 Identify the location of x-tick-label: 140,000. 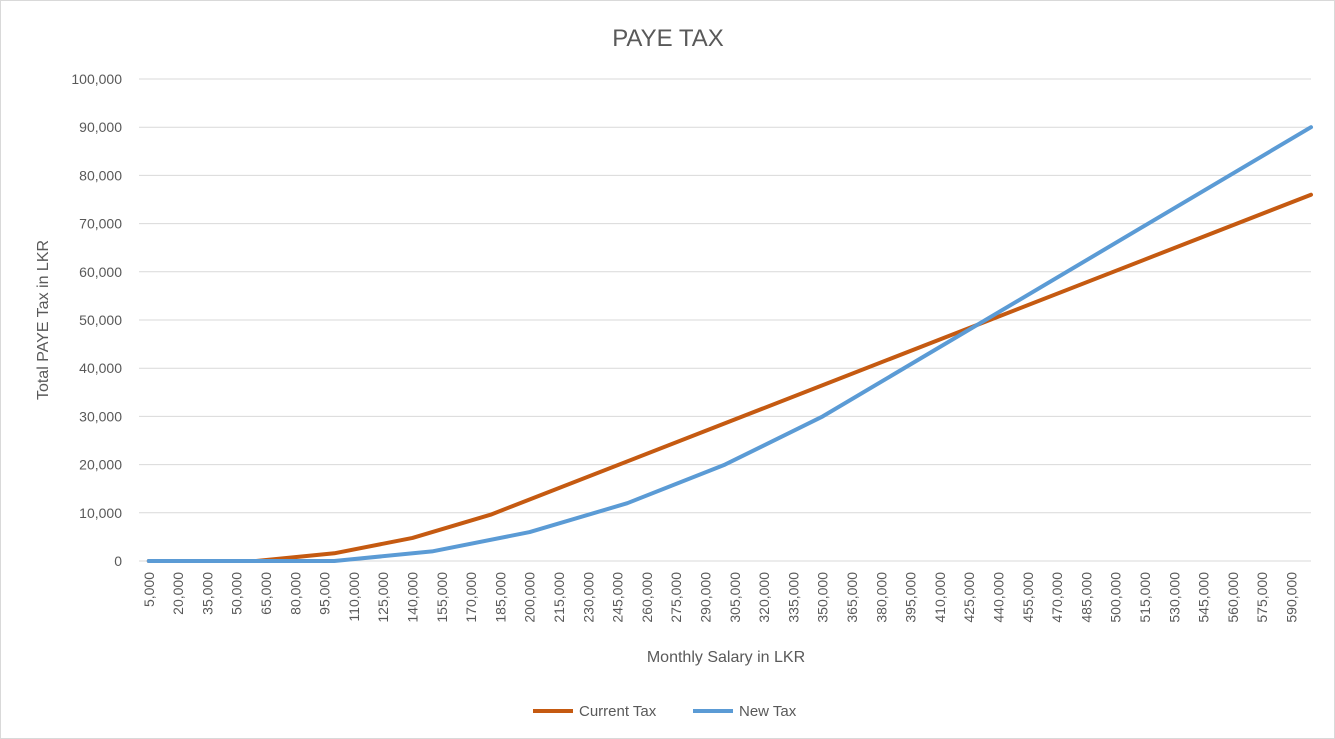
(412, 597).